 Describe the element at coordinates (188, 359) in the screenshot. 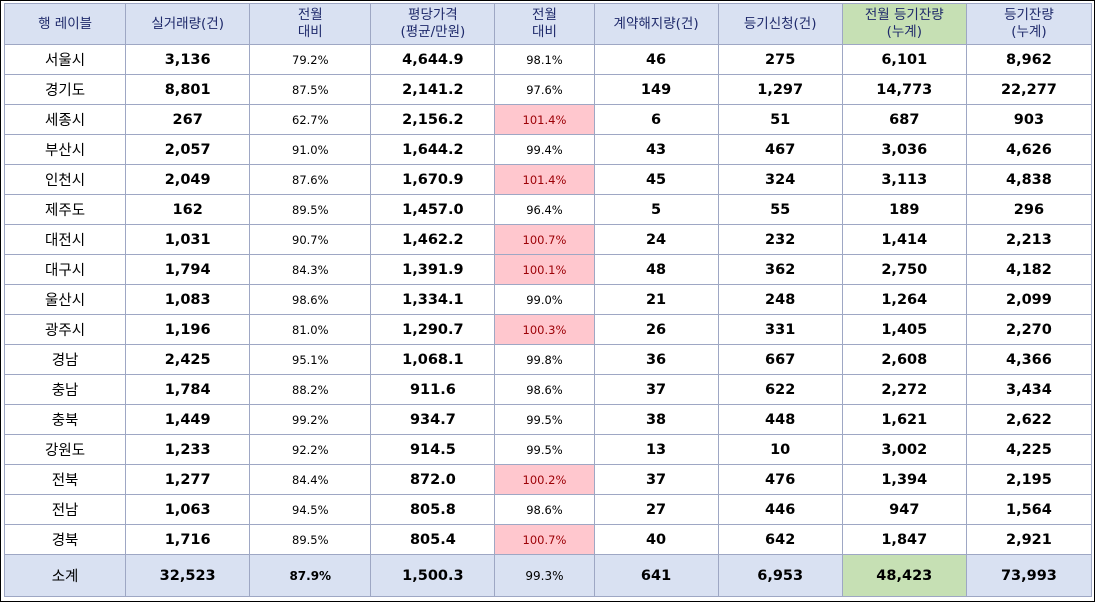

I see `volume-cell: 2,425` at that location.